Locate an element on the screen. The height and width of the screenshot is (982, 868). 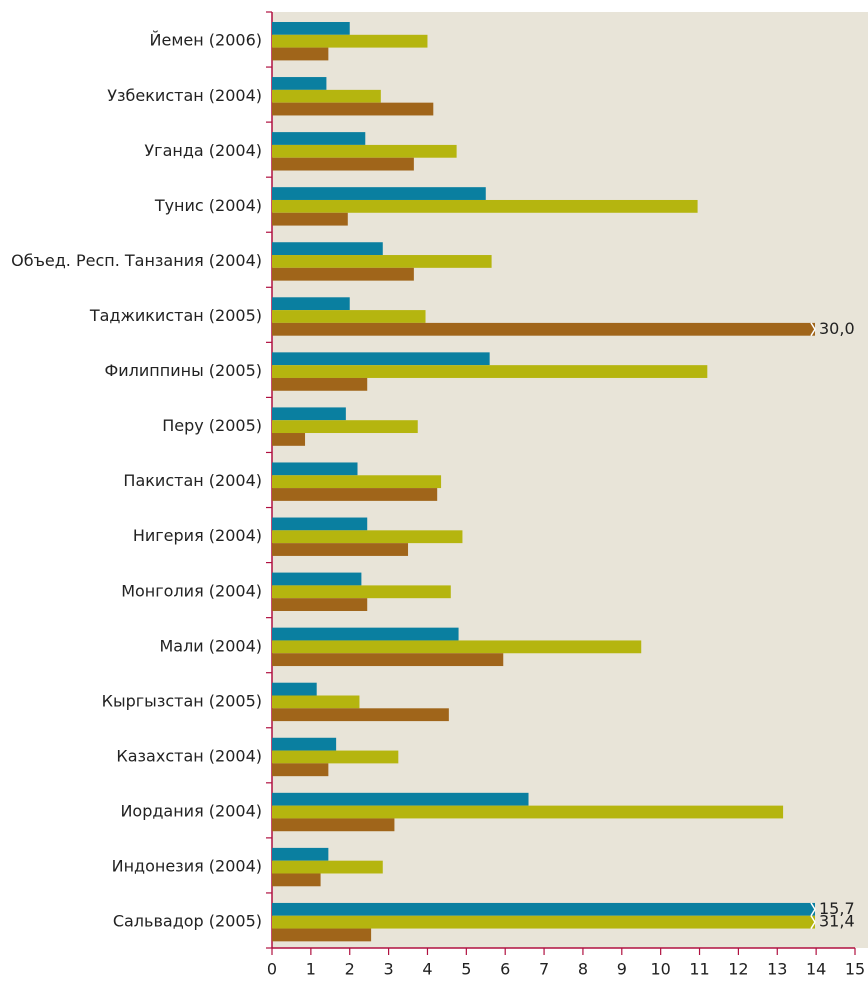
y-tick-label: Уганда (2004) is located at coordinates (203, 150).